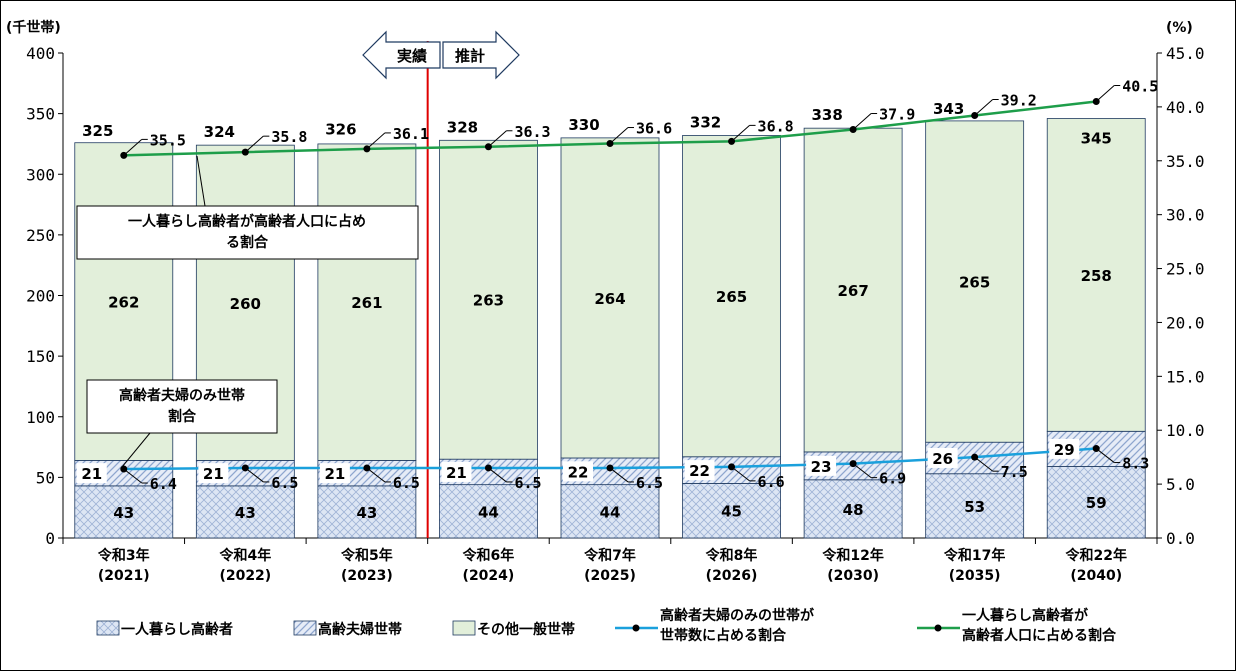 Image resolution: width=1236 pixels, height=671 pixels. What do you see at coordinates (892, 479) in the screenshot?
I see `line-value-label: 6.9` at bounding box center [892, 479].